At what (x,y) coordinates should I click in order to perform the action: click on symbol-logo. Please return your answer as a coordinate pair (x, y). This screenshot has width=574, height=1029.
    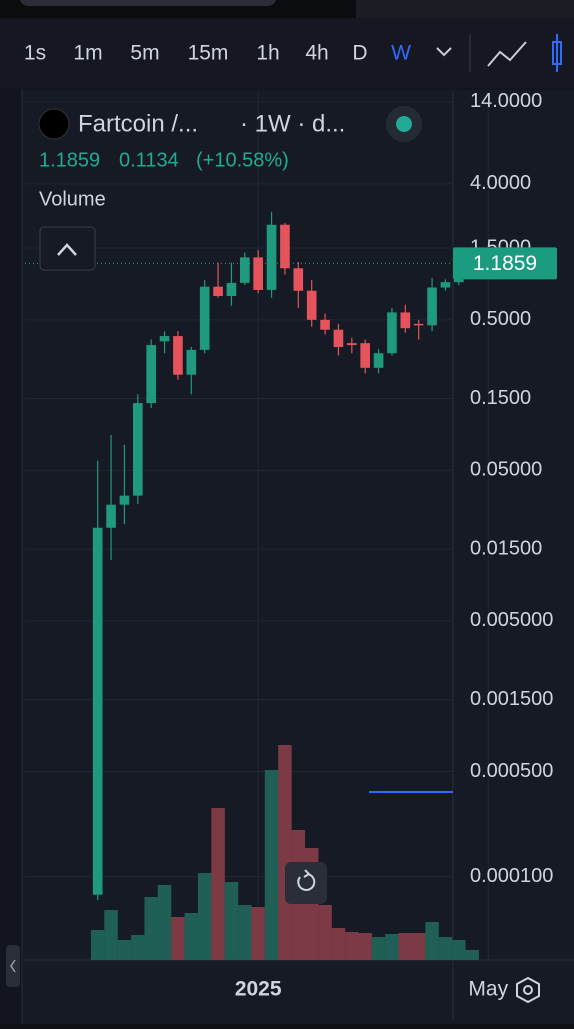
    Looking at the image, I should click on (54, 124).